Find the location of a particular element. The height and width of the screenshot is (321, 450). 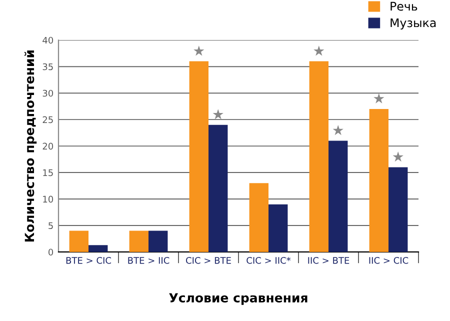

x-tick-label: IIC > BTE is located at coordinates (329, 260).